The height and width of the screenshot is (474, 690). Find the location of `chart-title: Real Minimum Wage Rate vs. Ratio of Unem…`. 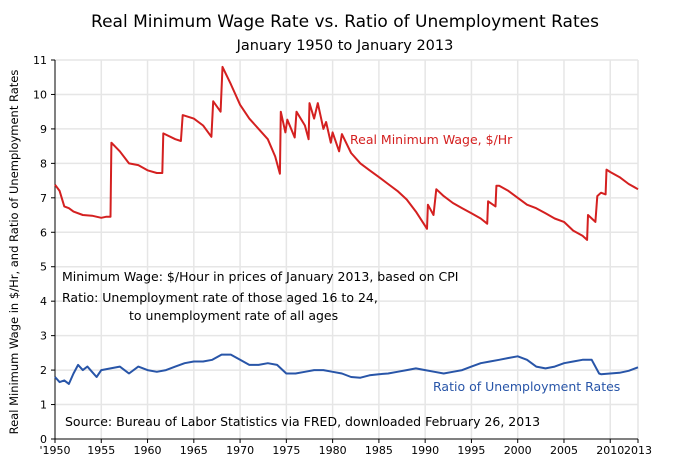

chart-title: Real Minimum Wage Rate vs. Ratio of Unem… is located at coordinates (345, 22).